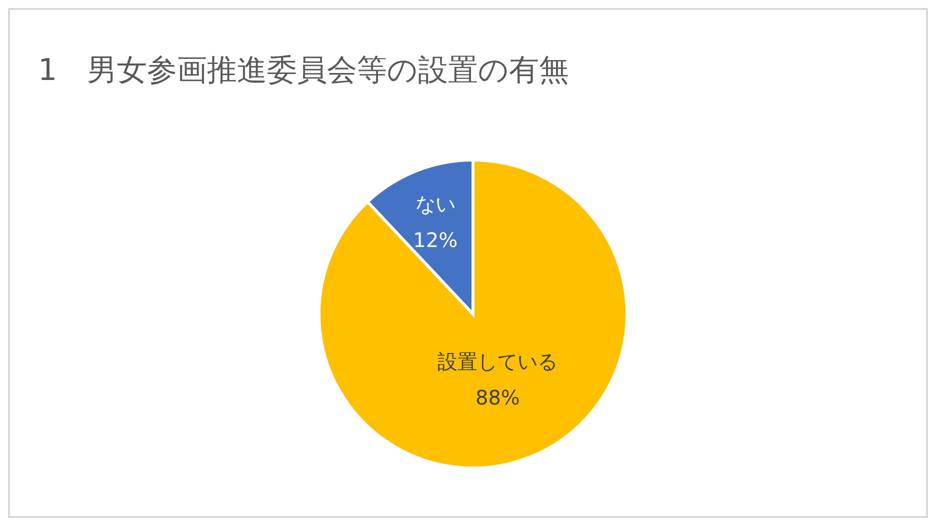 Image resolution: width=936 pixels, height=526 pixels. I want to click on slice-label: 設置している, so click(498, 361).